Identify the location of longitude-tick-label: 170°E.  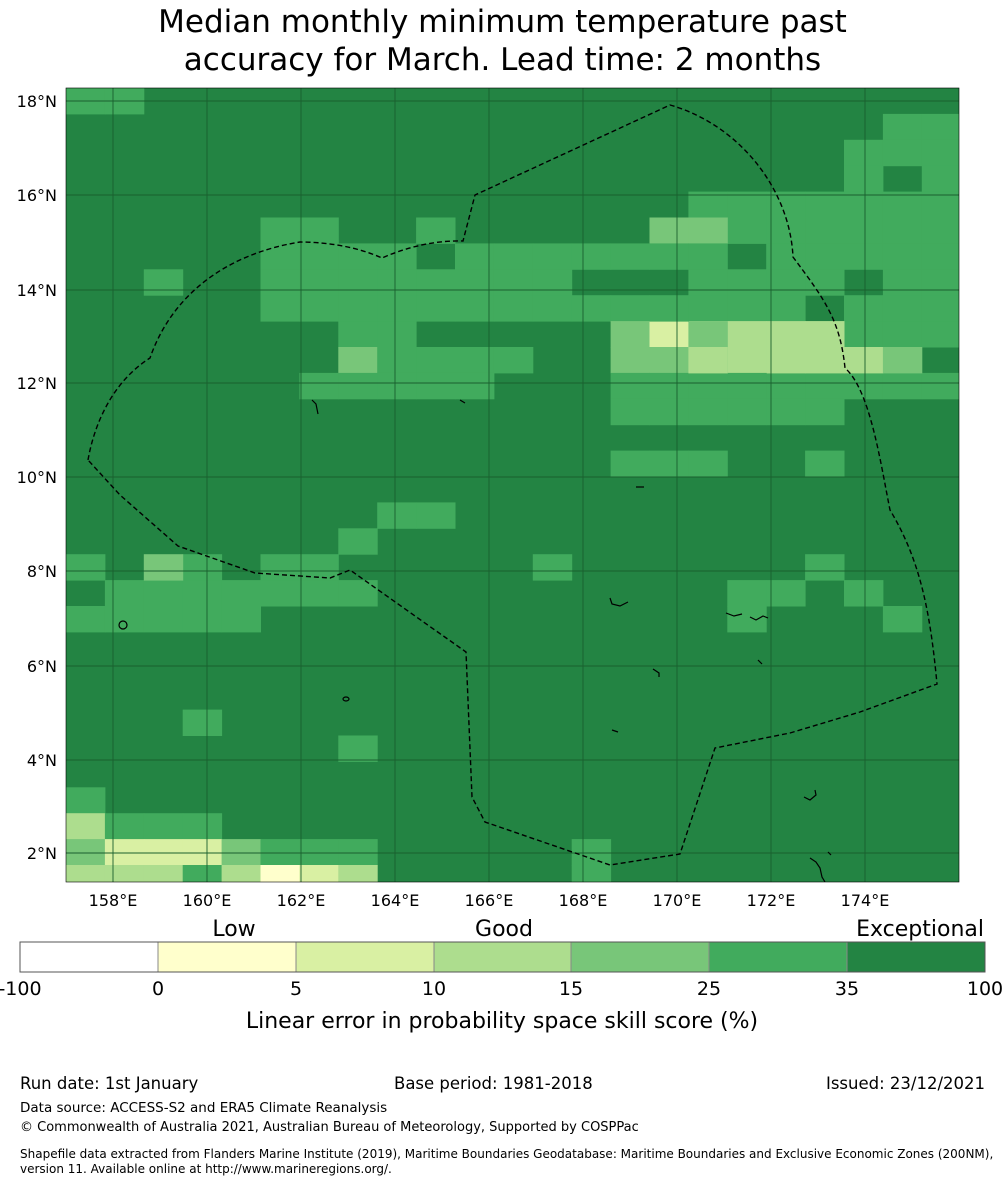
(677, 900).